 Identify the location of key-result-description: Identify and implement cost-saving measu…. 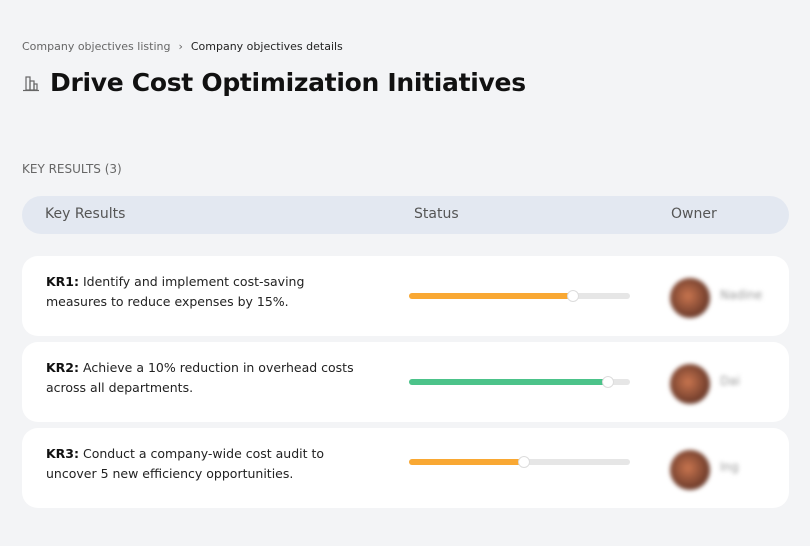
(175, 291).